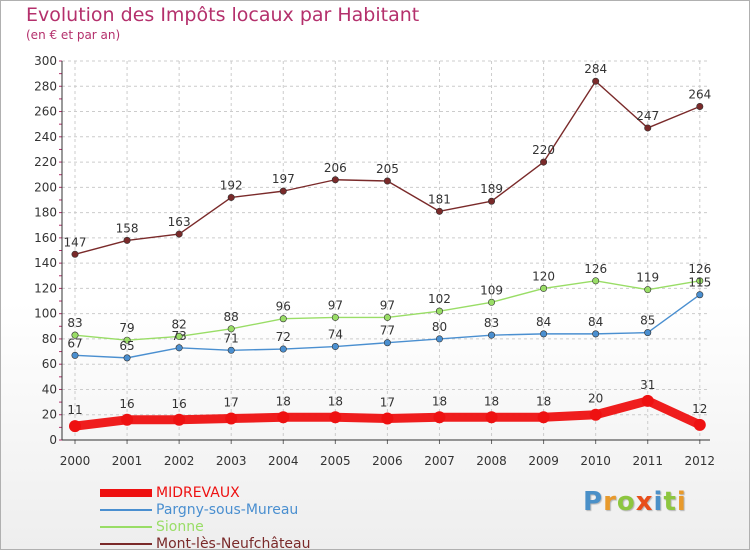 The height and width of the screenshot is (552, 750). What do you see at coordinates (205, 492) in the screenshot?
I see `legend-item: MIDREVAUX` at bounding box center [205, 492].